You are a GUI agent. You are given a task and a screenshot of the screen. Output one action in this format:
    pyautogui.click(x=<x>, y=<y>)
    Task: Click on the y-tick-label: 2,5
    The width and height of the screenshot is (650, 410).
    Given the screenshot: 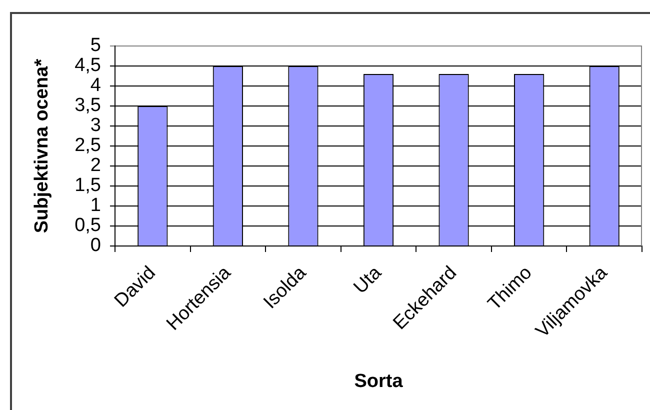 What is the action you would take?
    pyautogui.click(x=87, y=145)
    